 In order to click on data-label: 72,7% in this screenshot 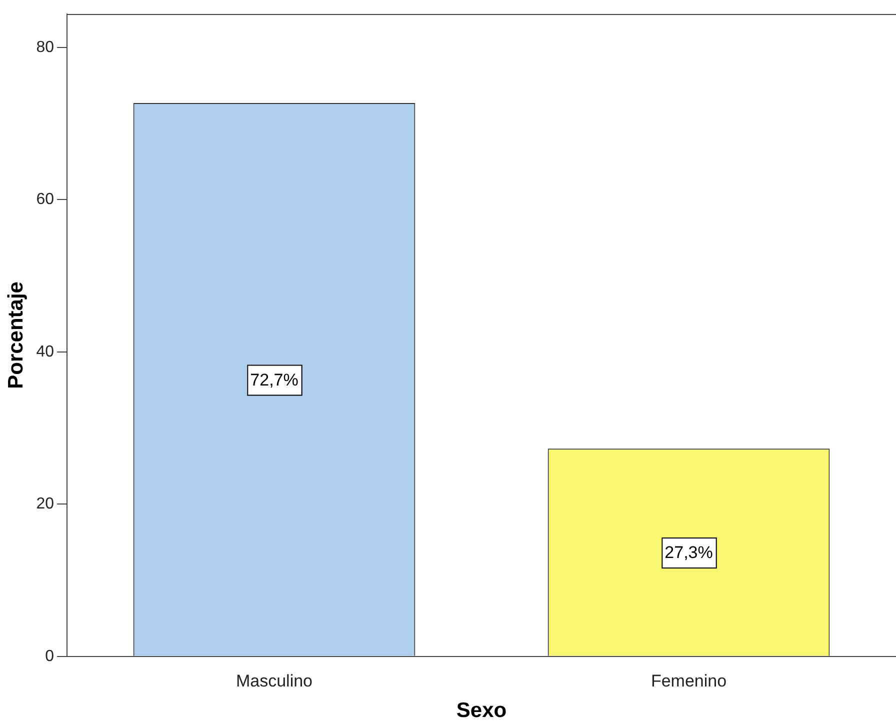, I will do `click(274, 380)`.